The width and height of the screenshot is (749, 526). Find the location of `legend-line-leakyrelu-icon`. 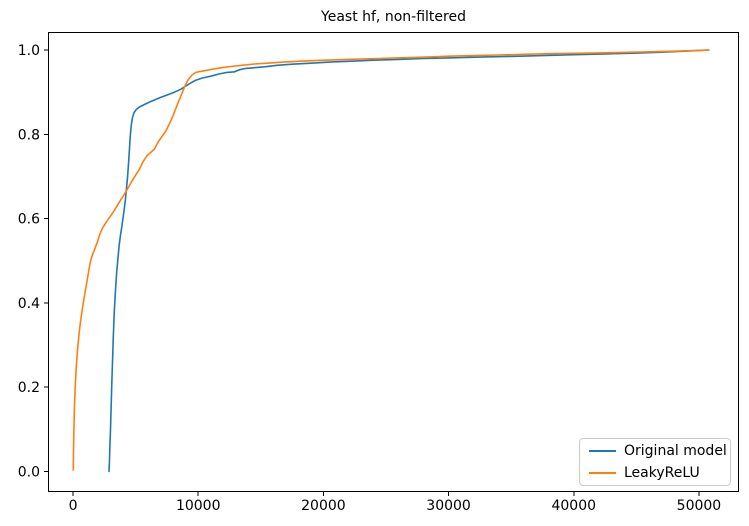

legend-line-leakyrelu-icon is located at coordinates (602, 473).